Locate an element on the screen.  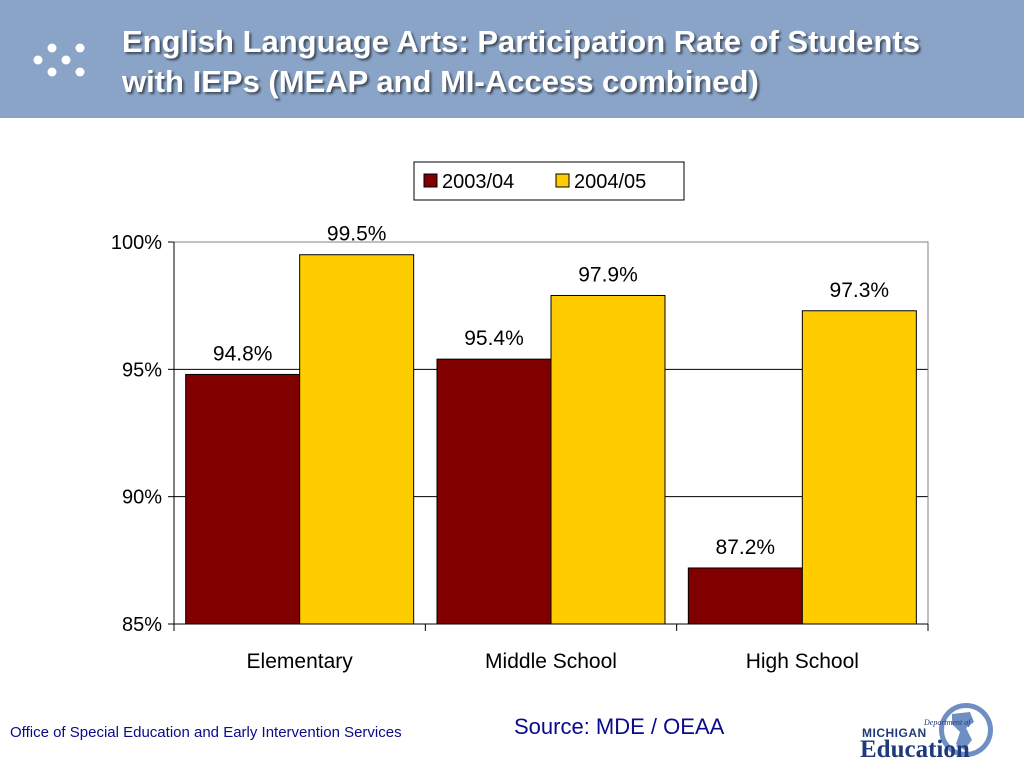
title-line-2: with IEPs (MEAP and MI-Access combined) is located at coordinates (440, 81).